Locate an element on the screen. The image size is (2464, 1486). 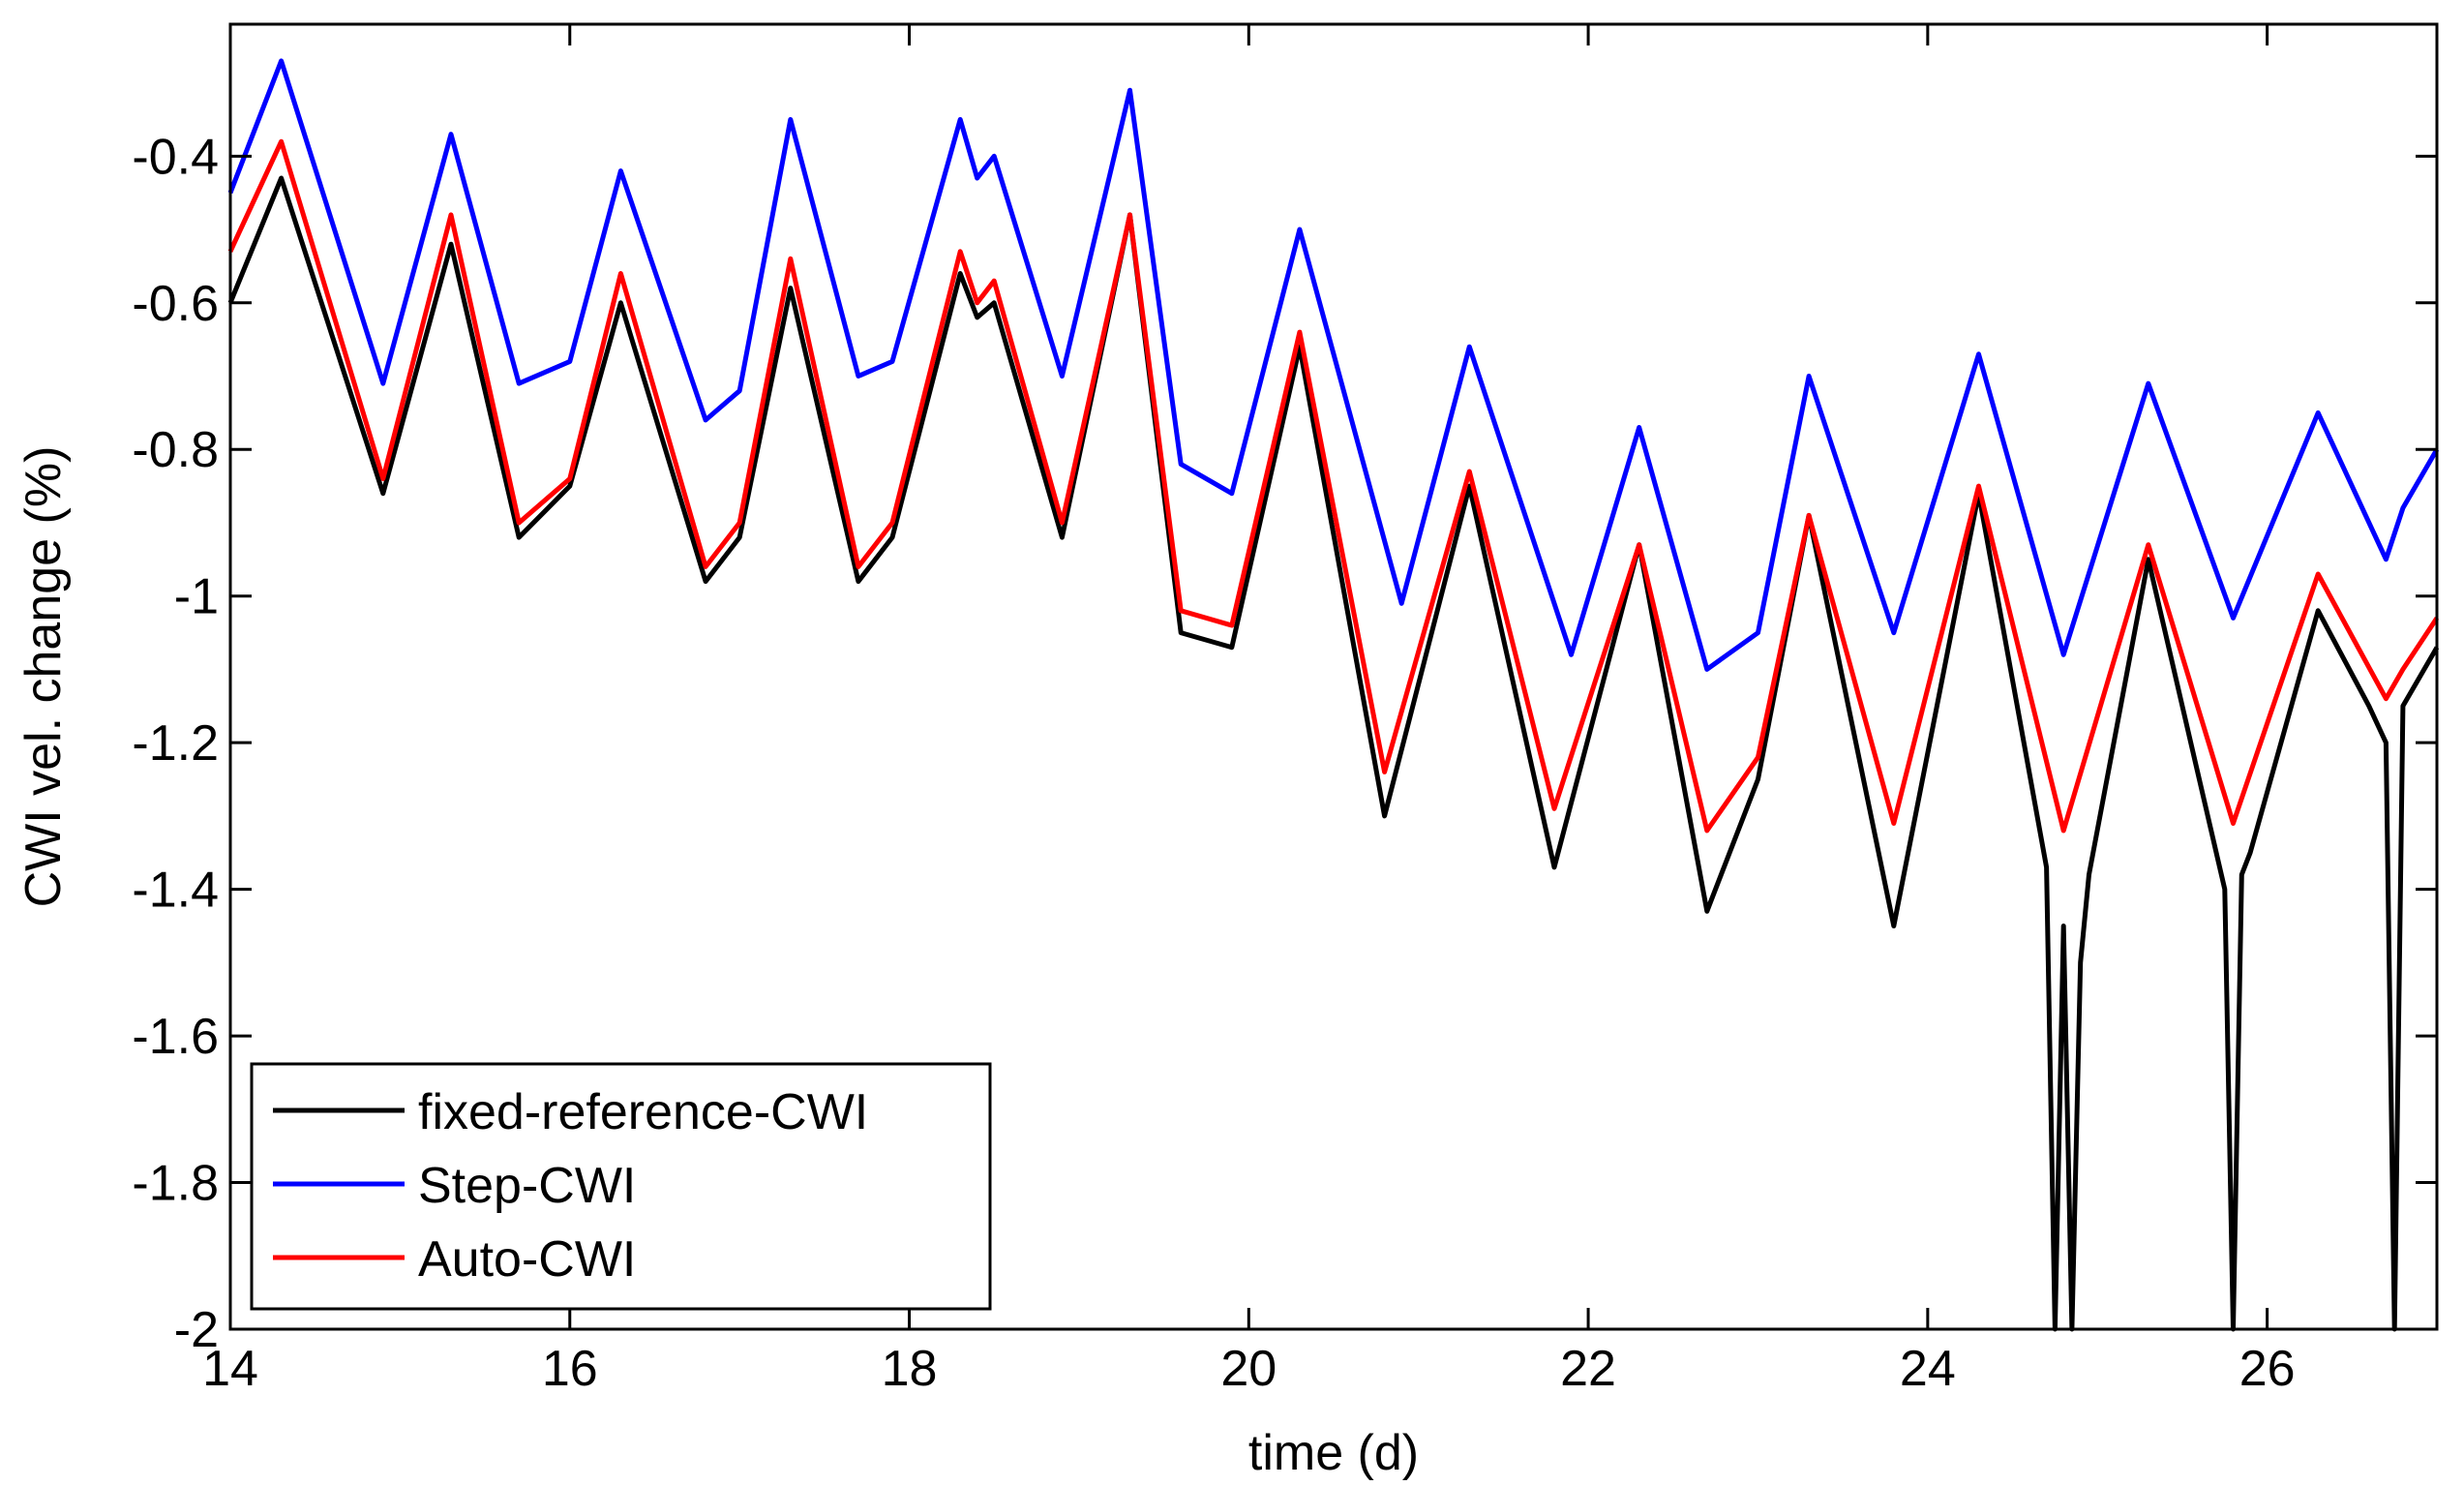
y-tick-label: -0.6 is located at coordinates (175, 304).